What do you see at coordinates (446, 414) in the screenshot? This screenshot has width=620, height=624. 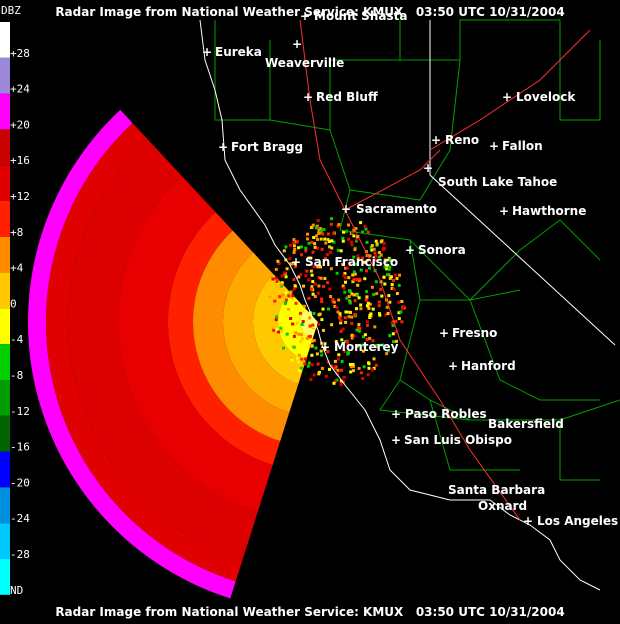 I see `city-label: Paso Robles` at bounding box center [446, 414].